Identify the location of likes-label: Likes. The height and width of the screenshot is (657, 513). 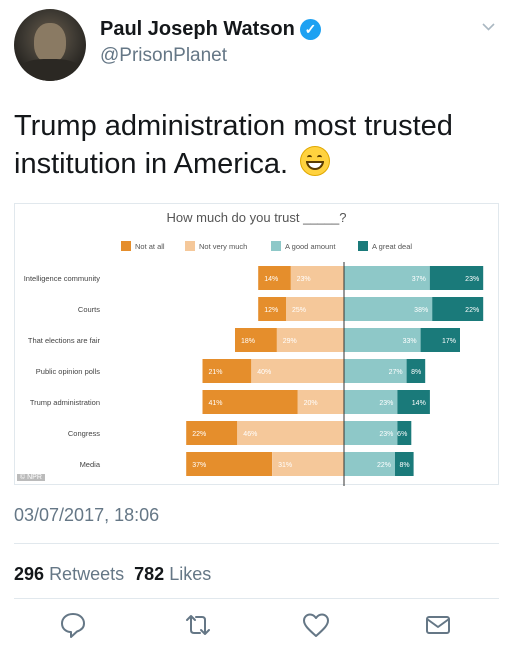
(190, 574).